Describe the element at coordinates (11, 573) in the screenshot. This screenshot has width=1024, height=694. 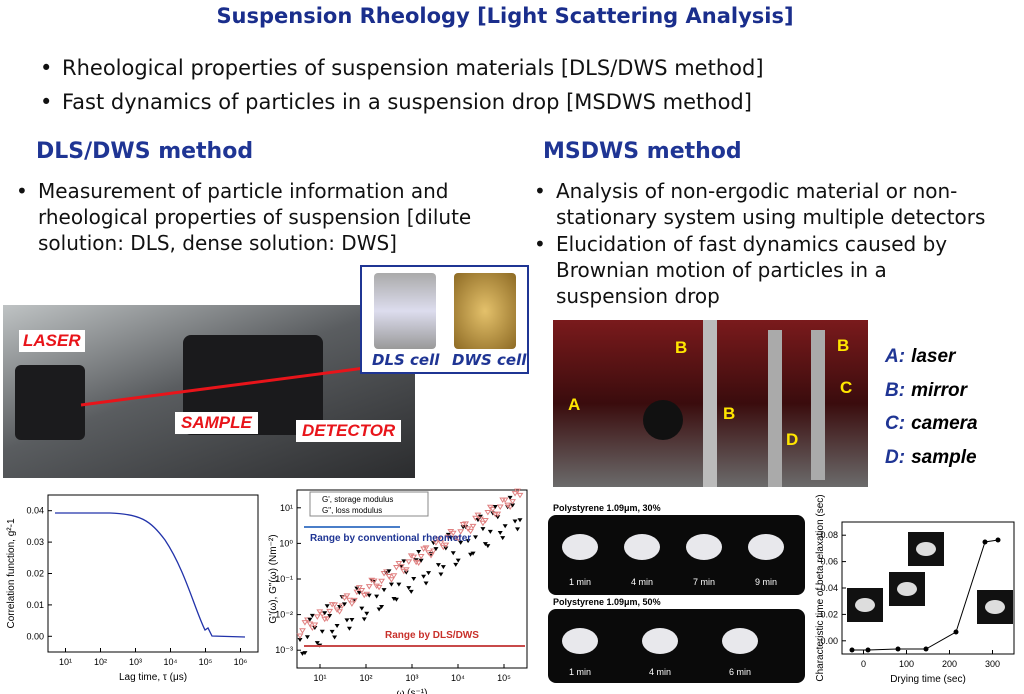
I see `y-axis-label: Correlation function, g²-1` at that location.